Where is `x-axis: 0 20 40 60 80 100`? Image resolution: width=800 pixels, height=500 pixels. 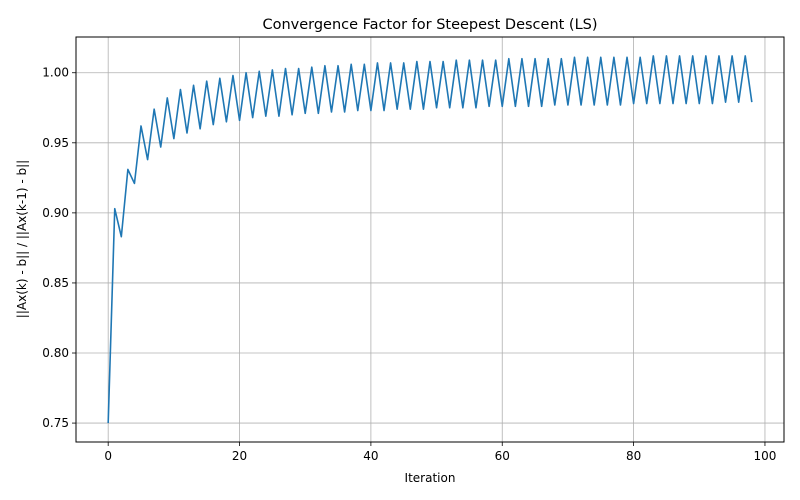 x-axis: 0 20 40 60 80 100 is located at coordinates (440, 452).